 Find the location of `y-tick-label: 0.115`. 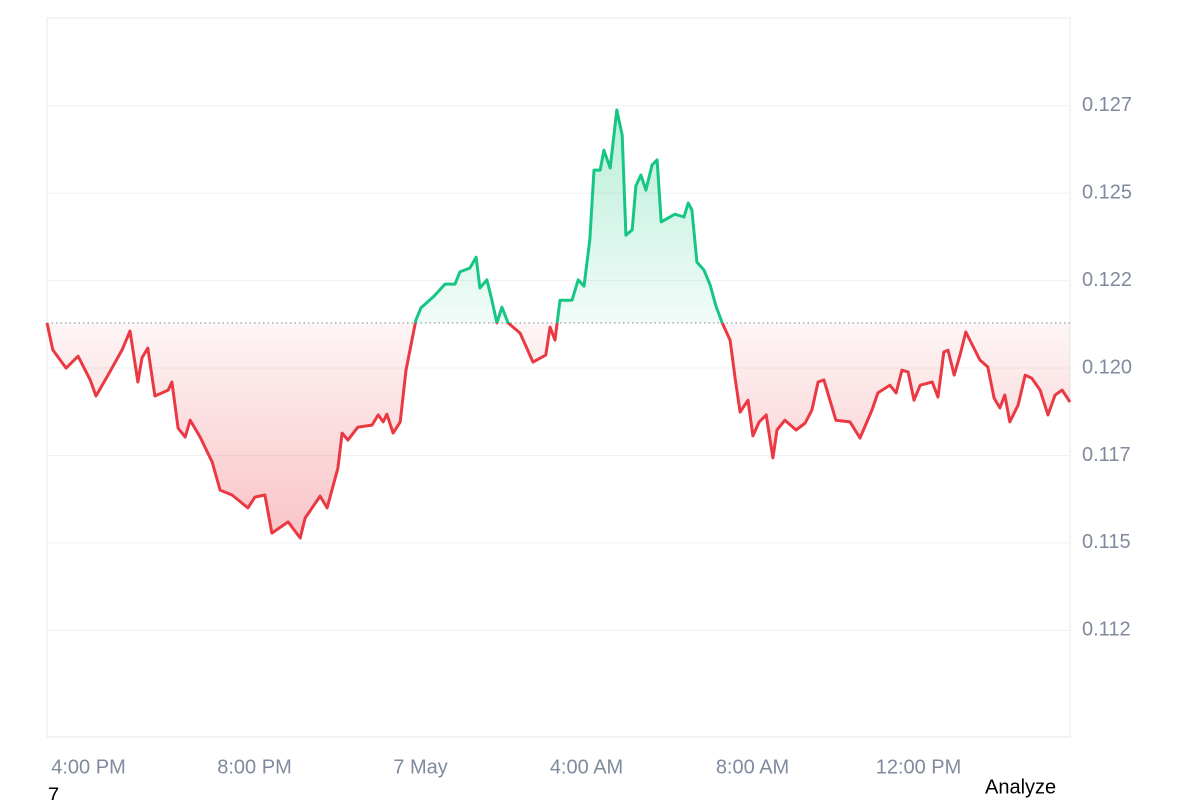

y-tick-label: 0.115 is located at coordinates (1106, 542).